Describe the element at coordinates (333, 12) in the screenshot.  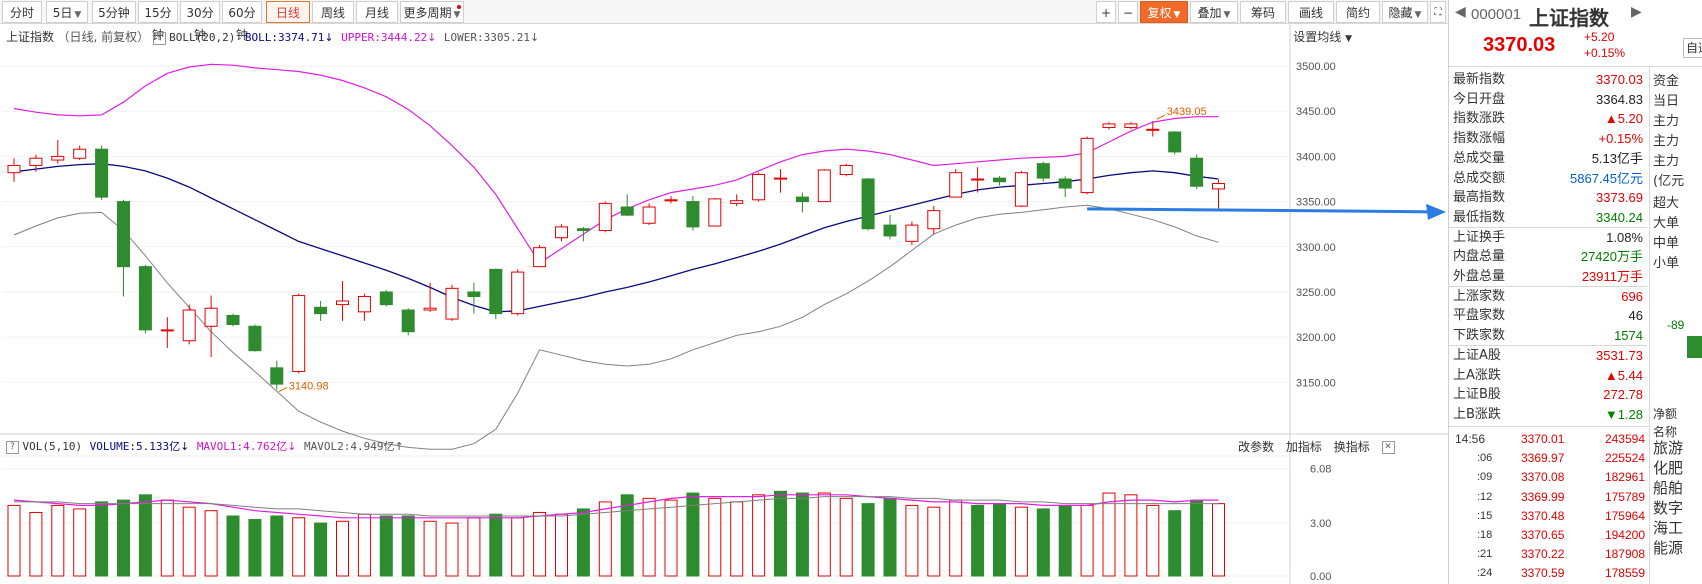
I see `period-weekly: 周线` at that location.